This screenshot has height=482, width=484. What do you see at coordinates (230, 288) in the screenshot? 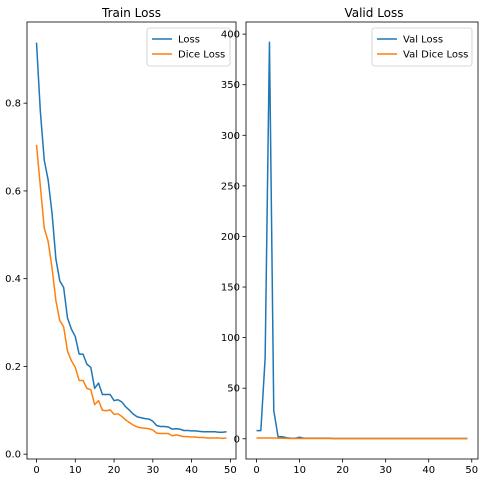
I see `valid-loss-y-tick-label: 150` at bounding box center [230, 288].